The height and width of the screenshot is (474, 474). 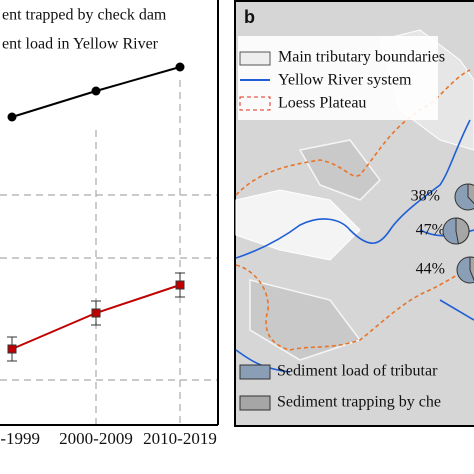 I want to click on legend-box, so click(x=338, y=78).